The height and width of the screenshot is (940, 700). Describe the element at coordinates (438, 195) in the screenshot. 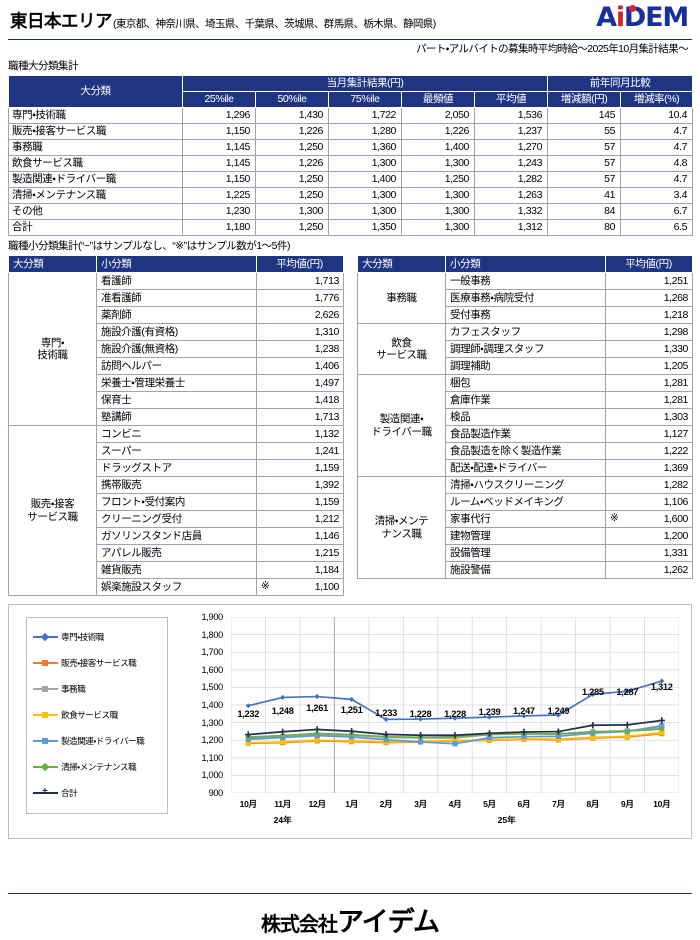

I see `cell-mode: 1,300` at that location.